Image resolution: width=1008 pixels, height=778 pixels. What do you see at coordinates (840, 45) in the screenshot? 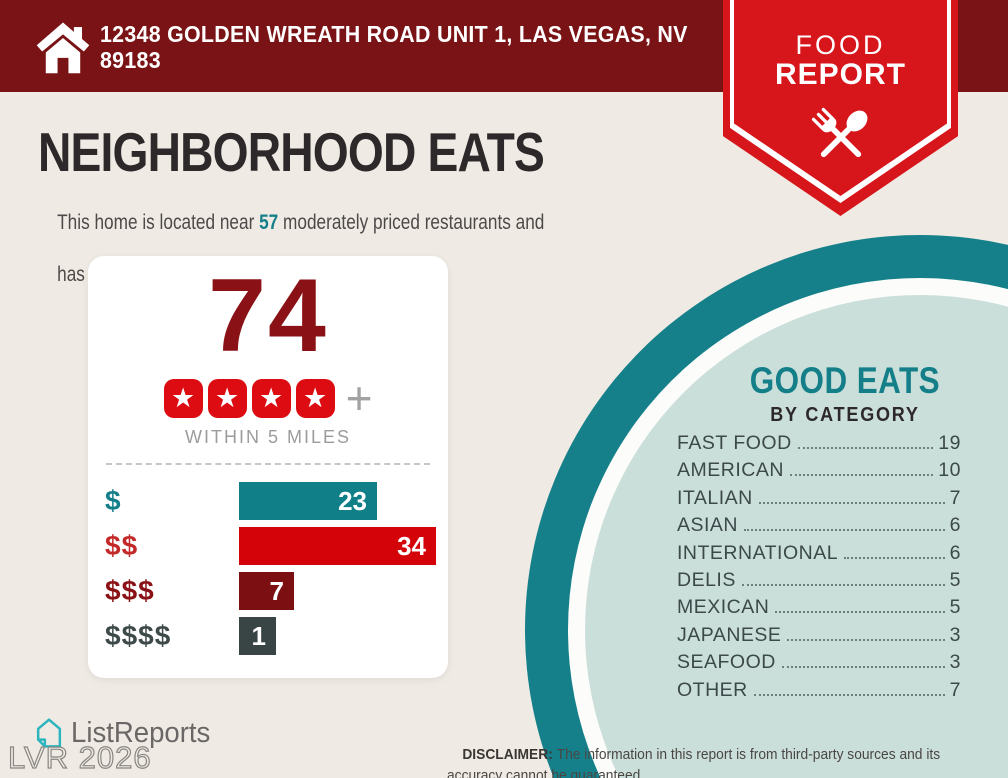
I see `ribbon-title-food: FOOD` at bounding box center [840, 45].